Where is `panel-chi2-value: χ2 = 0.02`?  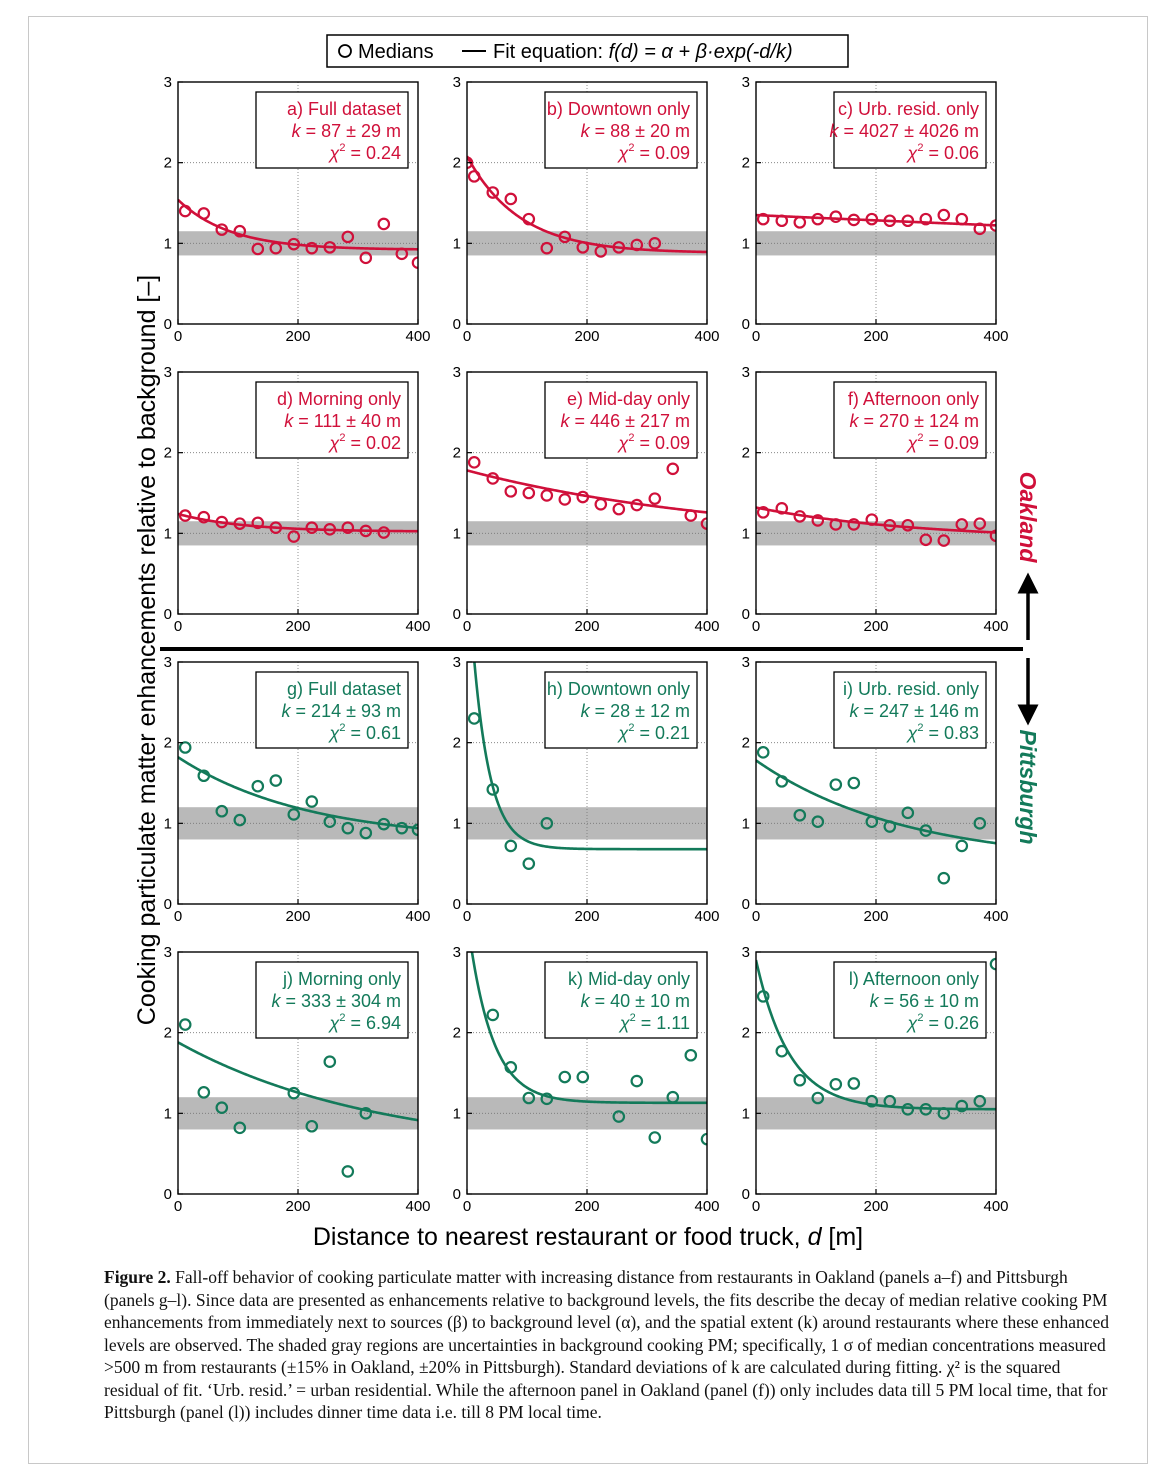 panel-chi2-value: χ2 = 0.02 is located at coordinates (365, 442).